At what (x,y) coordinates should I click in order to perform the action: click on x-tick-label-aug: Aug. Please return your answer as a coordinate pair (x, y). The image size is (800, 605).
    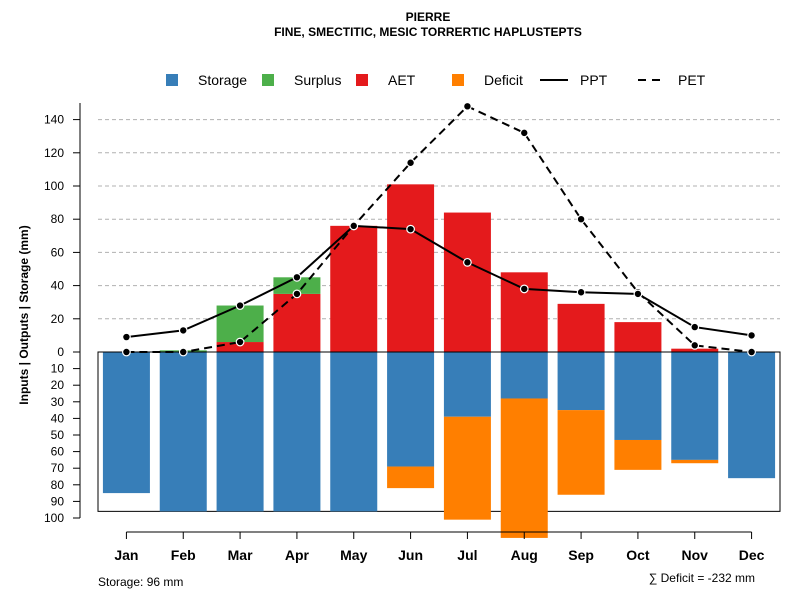
    Looking at the image, I should click on (524, 555).